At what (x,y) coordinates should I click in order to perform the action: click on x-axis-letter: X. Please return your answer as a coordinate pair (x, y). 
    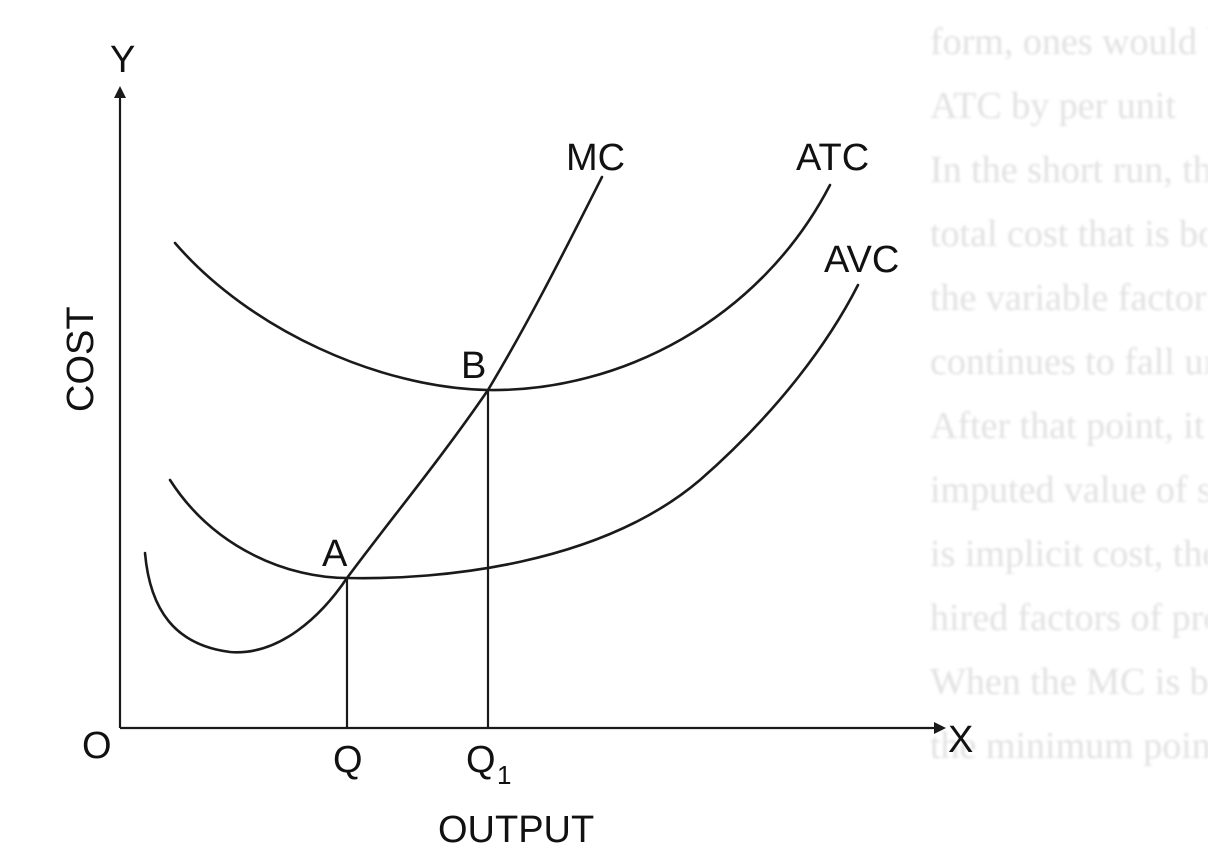
    Looking at the image, I should click on (960, 740).